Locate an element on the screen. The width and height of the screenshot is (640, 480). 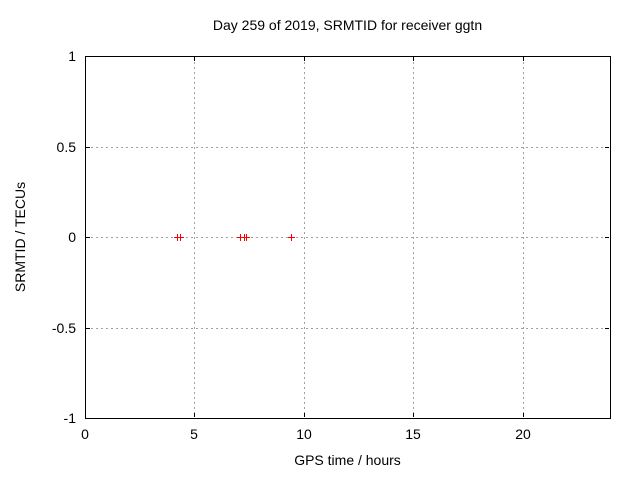
x-tick-label: 5 is located at coordinates (194, 434).